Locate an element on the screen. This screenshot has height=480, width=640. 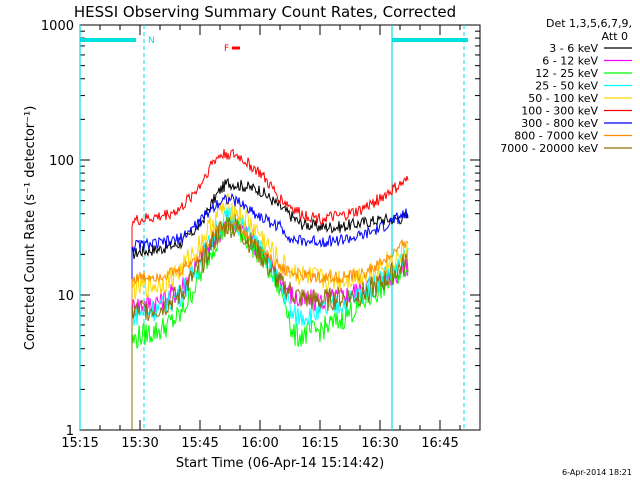
flare-flag-label: F is located at coordinates (226, 49).